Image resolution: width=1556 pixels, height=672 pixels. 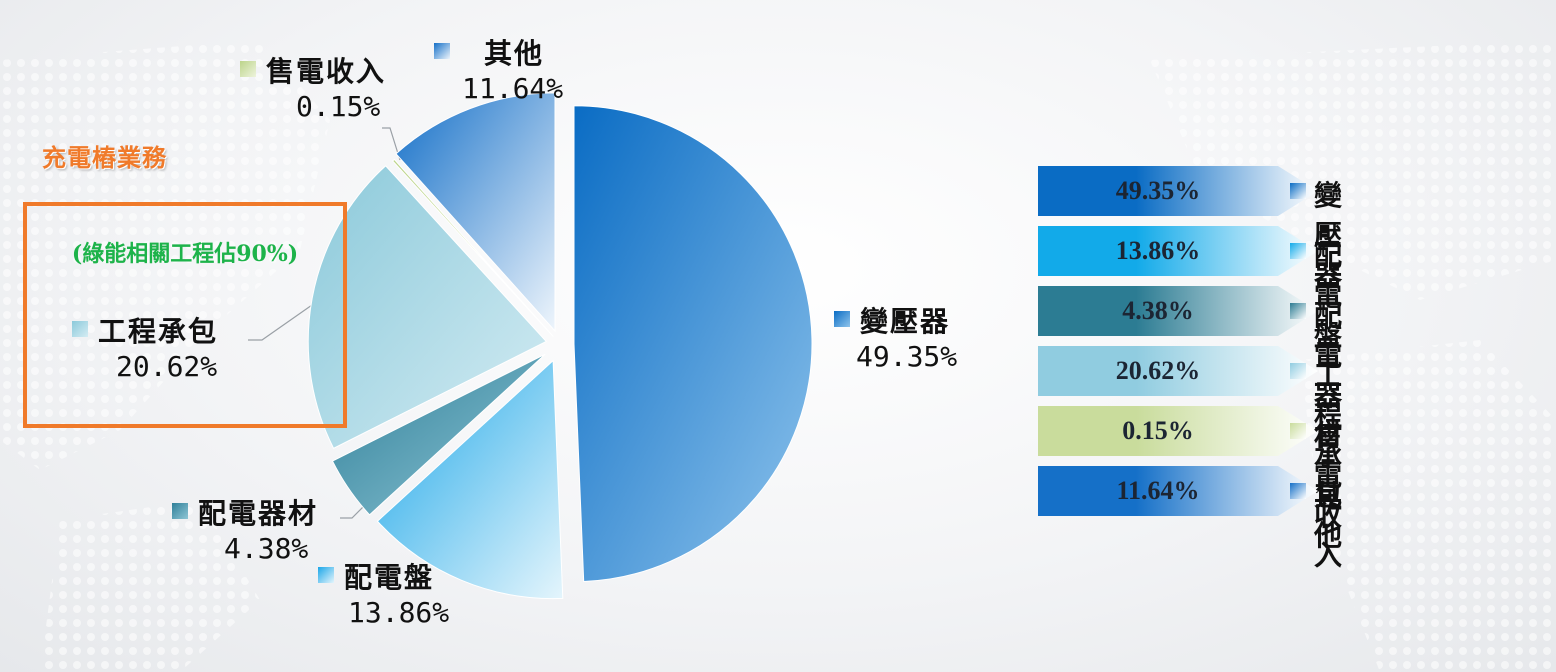 What do you see at coordinates (185, 254) in the screenshot?
I see `green-energy-note: (綠能相關工程佔90%)` at bounding box center [185, 254].